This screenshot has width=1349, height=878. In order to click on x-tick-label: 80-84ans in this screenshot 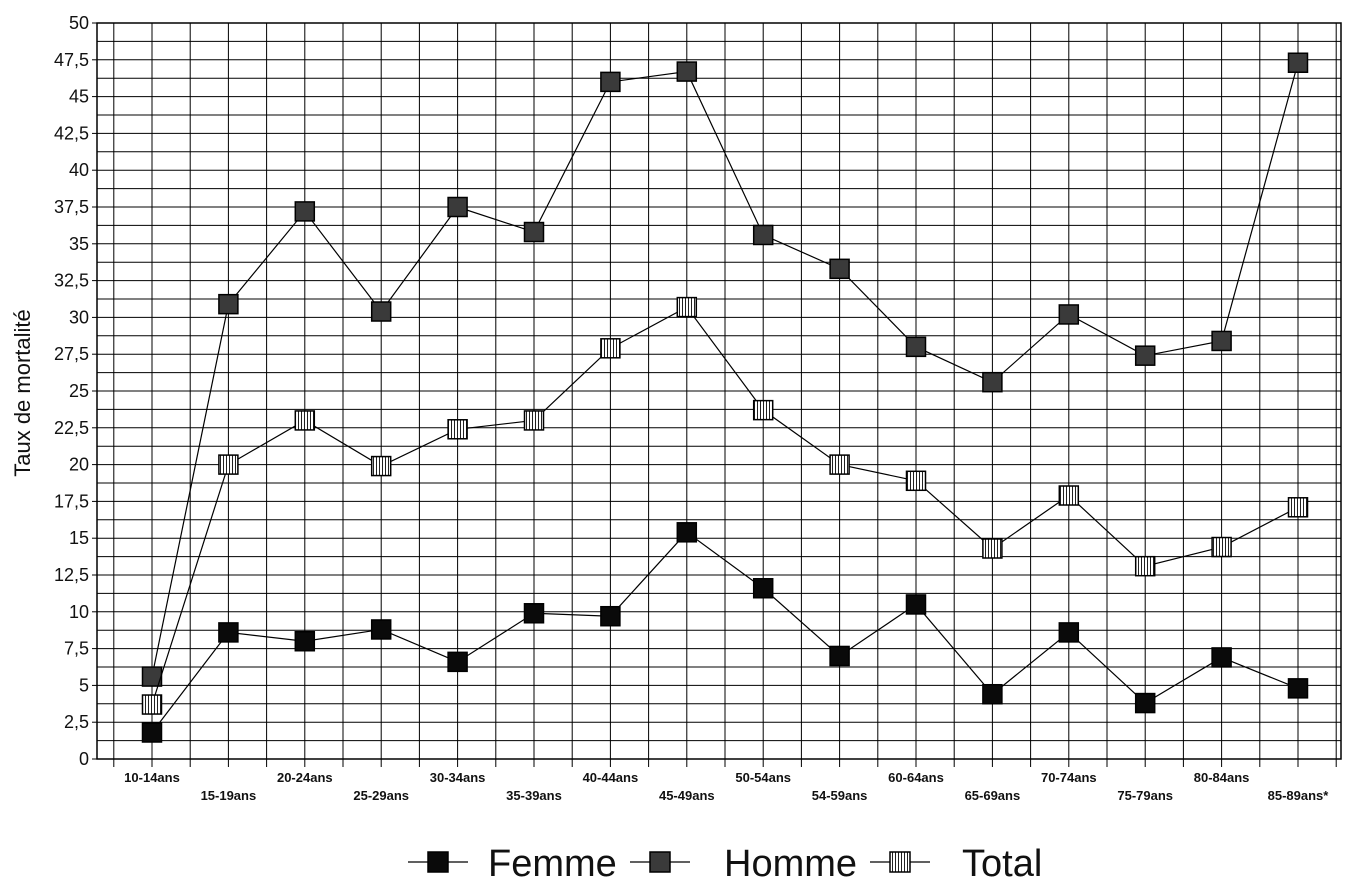, I will do `click(1222, 777)`.